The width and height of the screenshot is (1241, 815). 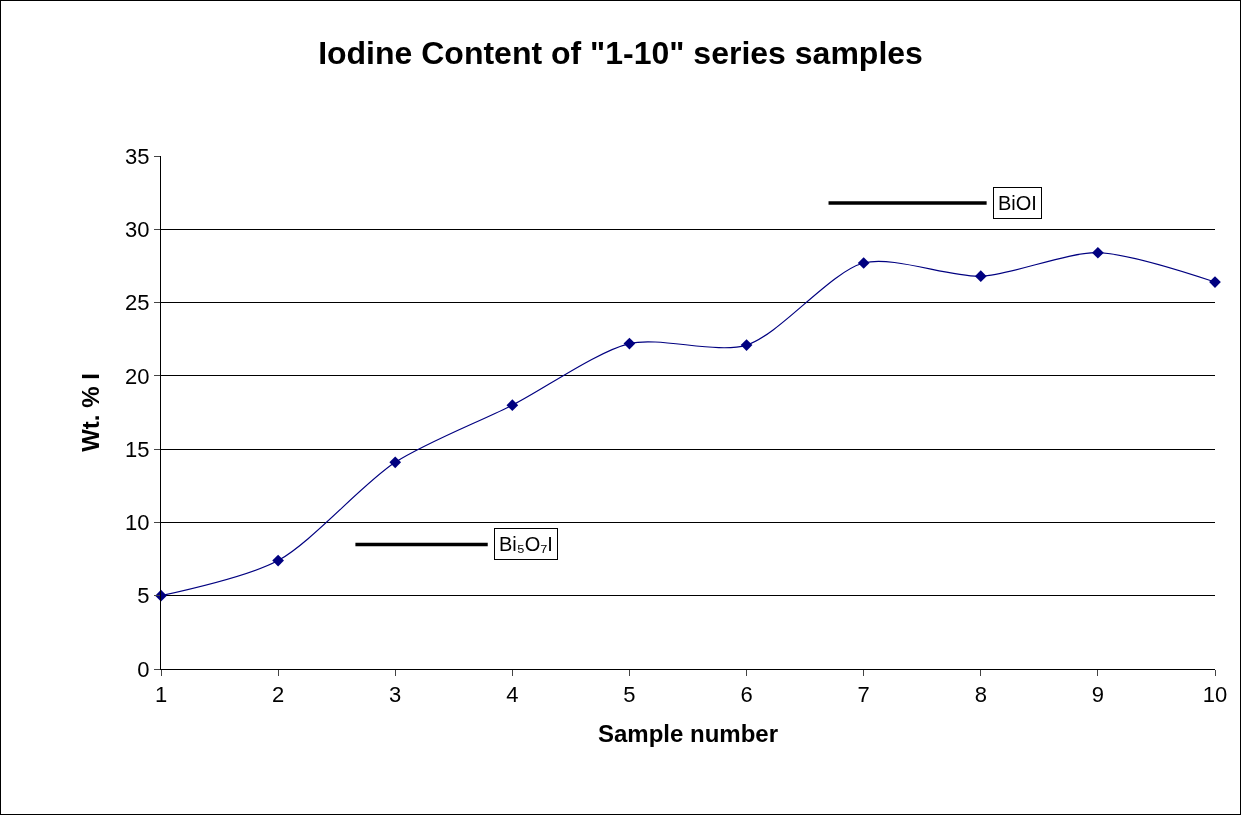 What do you see at coordinates (980, 695) in the screenshot?
I see `x-tick-label: 8` at bounding box center [980, 695].